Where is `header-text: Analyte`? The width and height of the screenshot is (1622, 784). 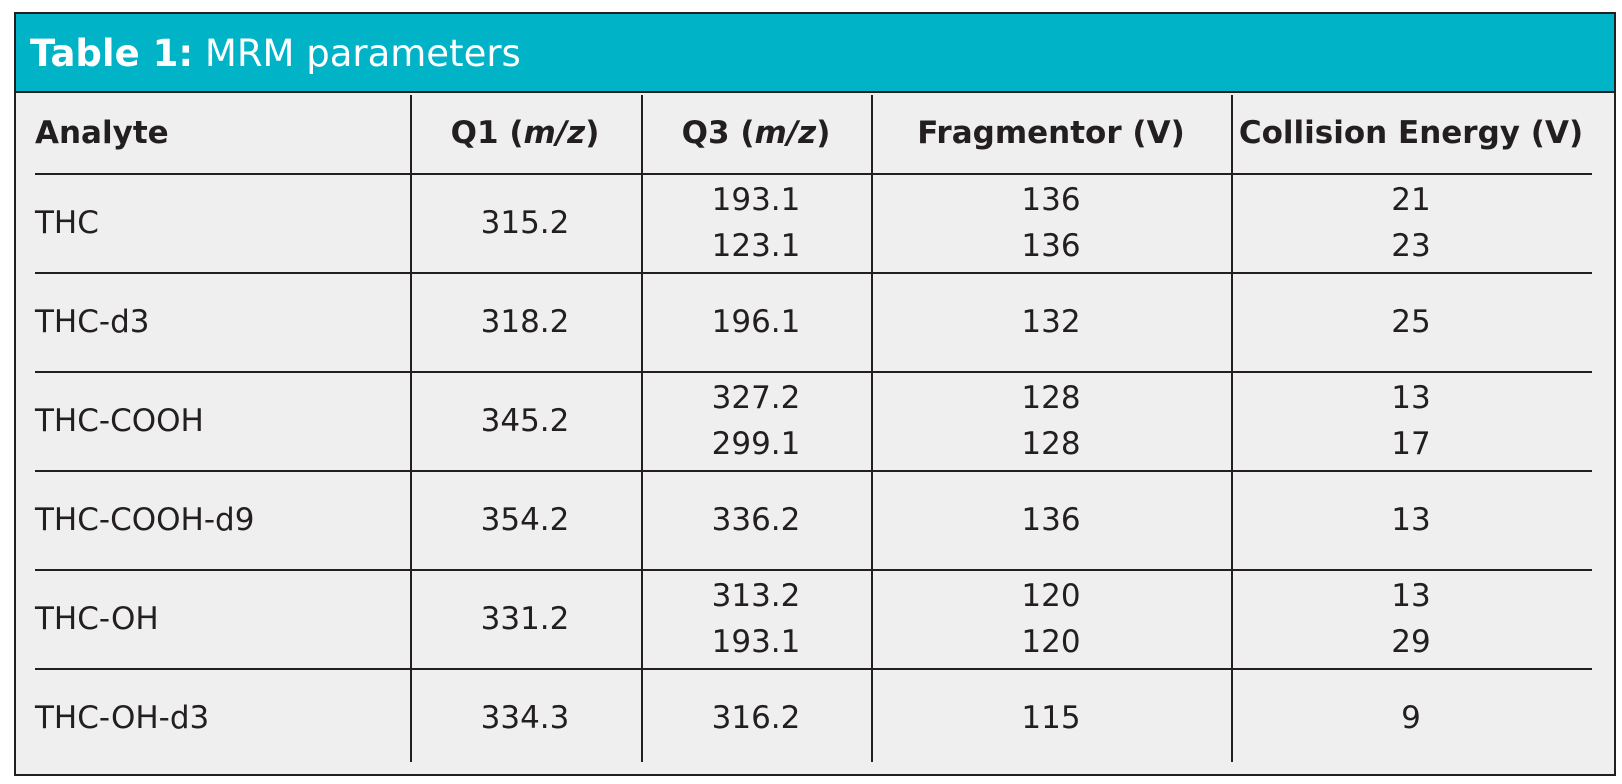
header-text: Analyte is located at coordinates (102, 133).